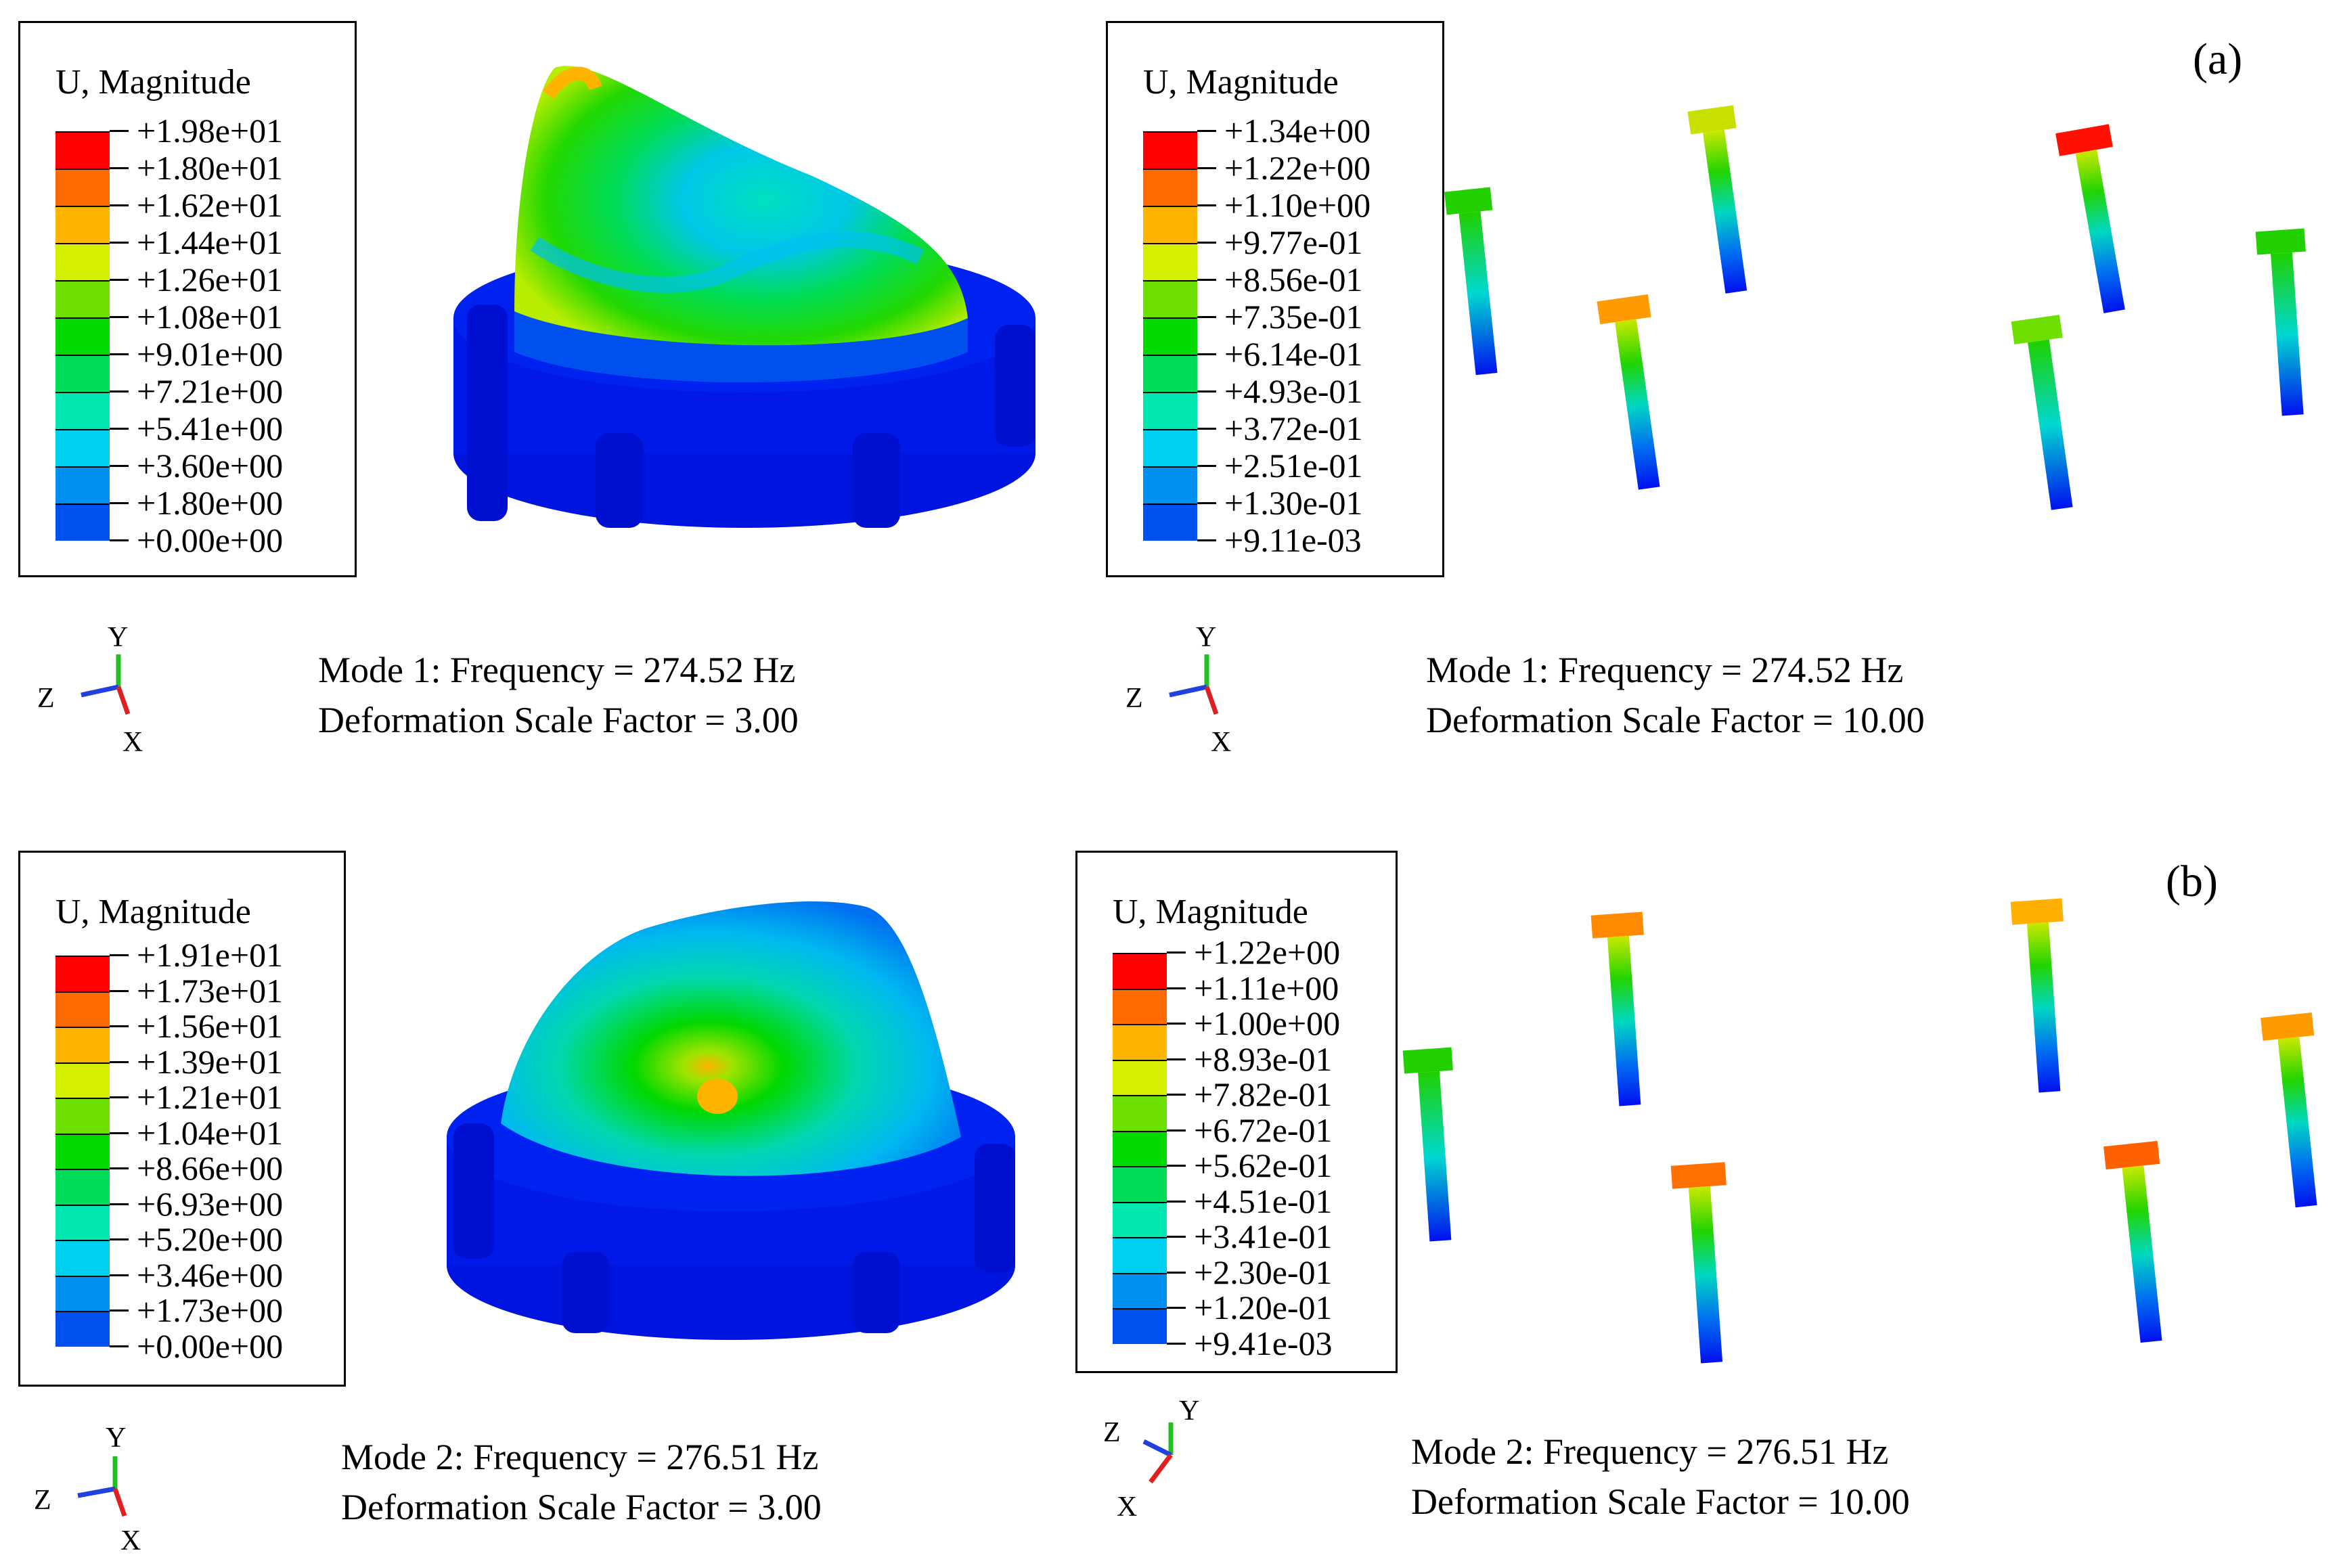 This screenshot has width=2339, height=1568. I want to click on legend-value: +1.04e+01, so click(210, 1132).